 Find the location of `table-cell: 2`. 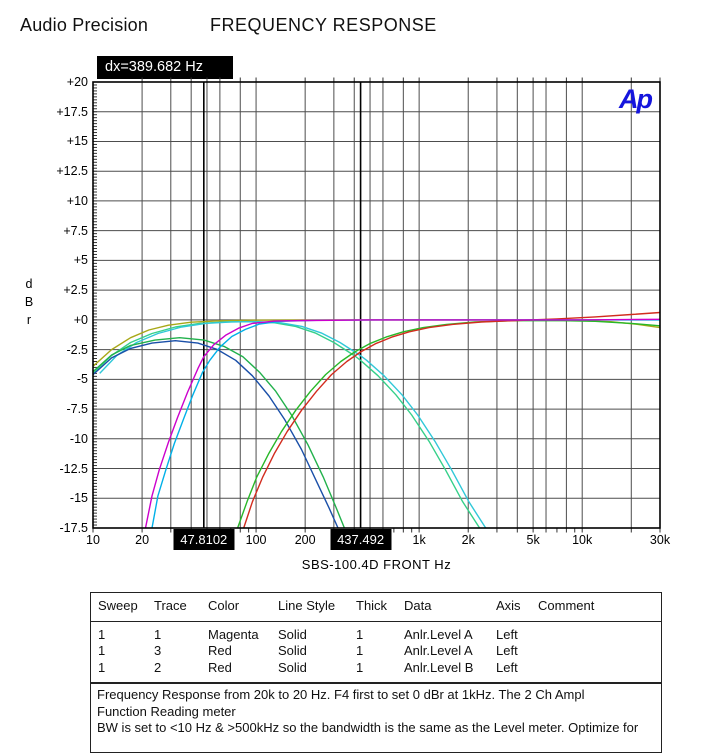

table-cell: 2 is located at coordinates (158, 667).